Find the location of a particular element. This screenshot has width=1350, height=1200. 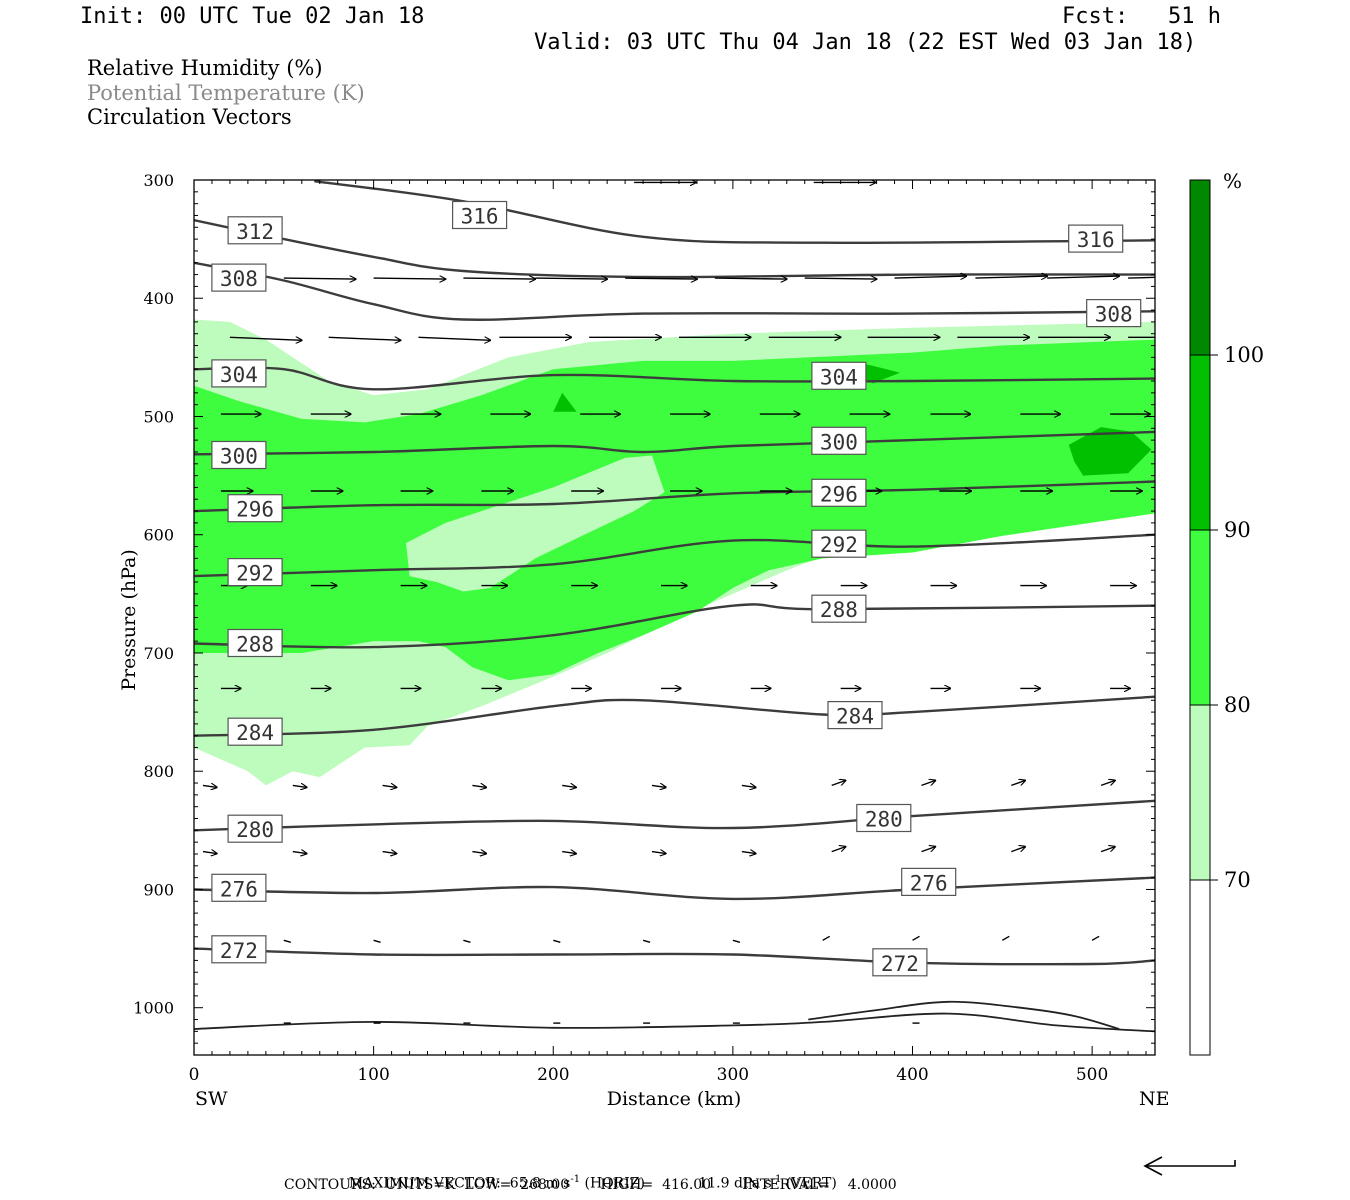

theta-label-296: 296 is located at coordinates (839, 494).